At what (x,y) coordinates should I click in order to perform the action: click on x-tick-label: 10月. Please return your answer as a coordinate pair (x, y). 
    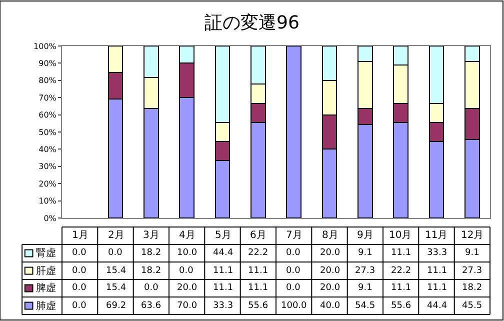
    Looking at the image, I should click on (400, 235).